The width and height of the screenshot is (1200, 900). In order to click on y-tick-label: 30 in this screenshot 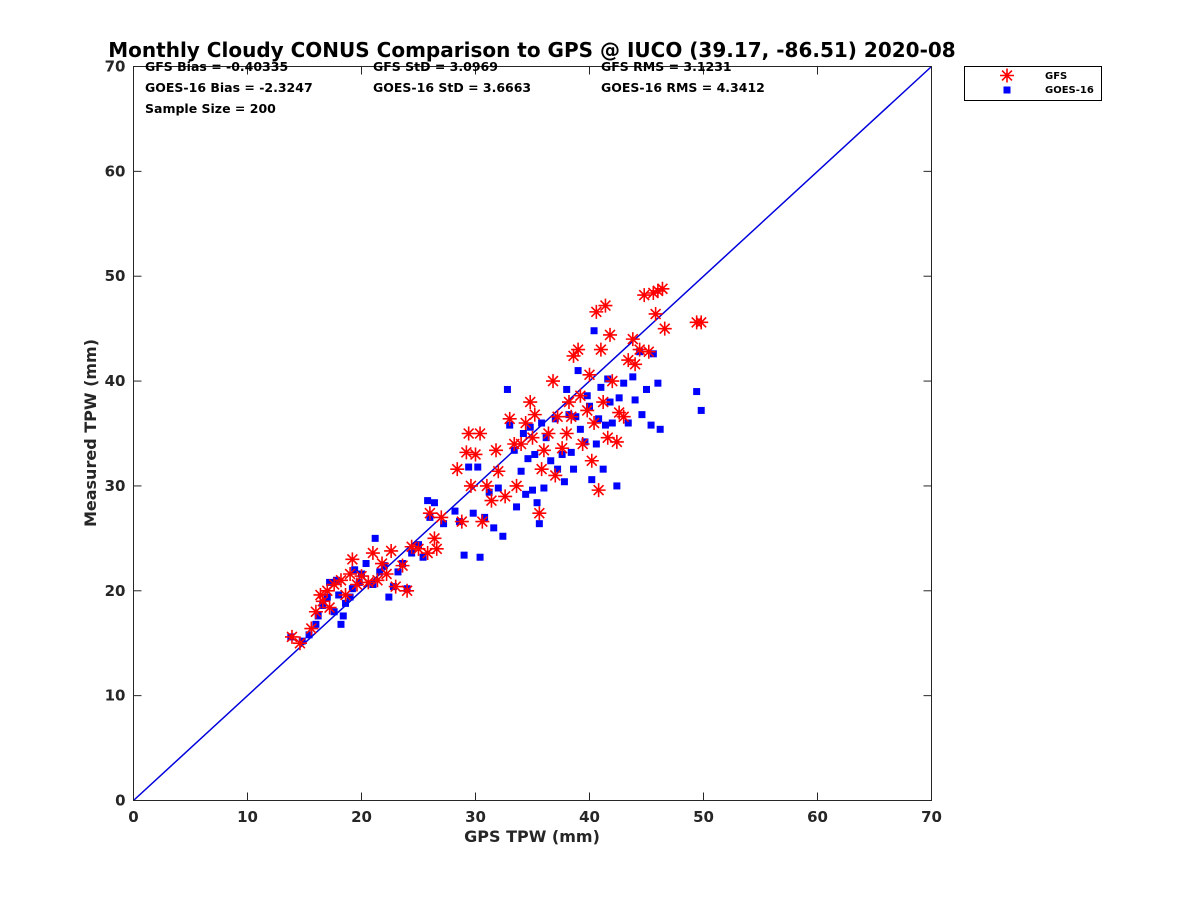, I will do `click(115, 486)`.